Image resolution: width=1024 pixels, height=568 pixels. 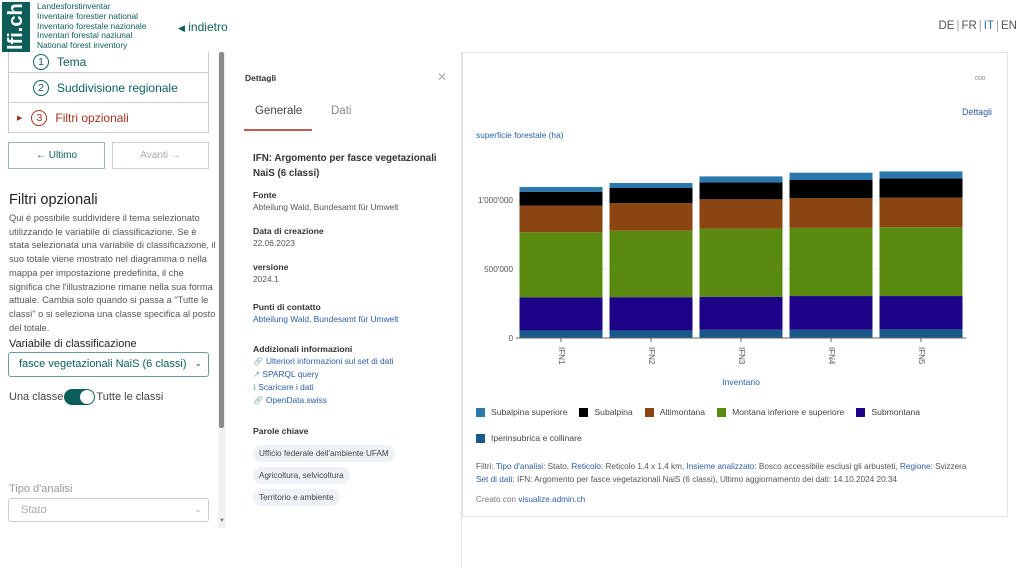 I want to click on logo-line: Inventaire forestier national, so click(x=88, y=15).